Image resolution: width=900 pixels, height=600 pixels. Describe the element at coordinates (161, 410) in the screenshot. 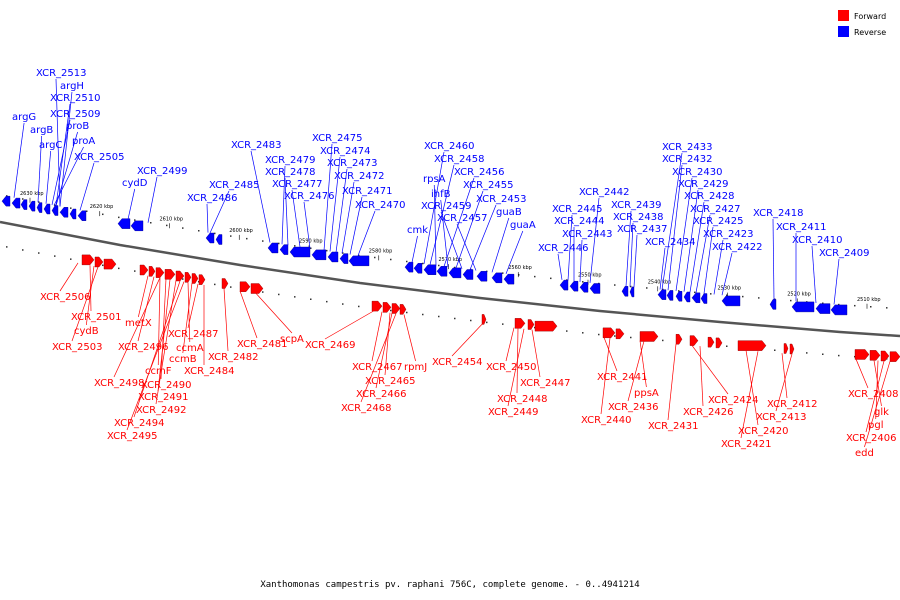

I see `forward-gene-label: XCR_2492` at that location.